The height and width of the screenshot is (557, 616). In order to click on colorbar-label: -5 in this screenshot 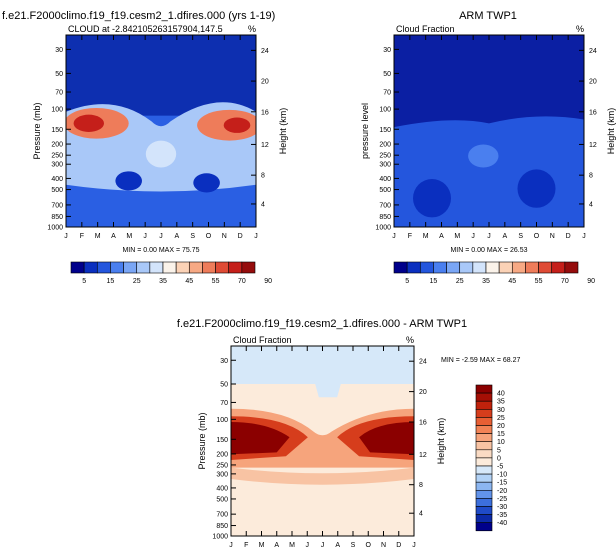, I will do `click(500, 467)`.